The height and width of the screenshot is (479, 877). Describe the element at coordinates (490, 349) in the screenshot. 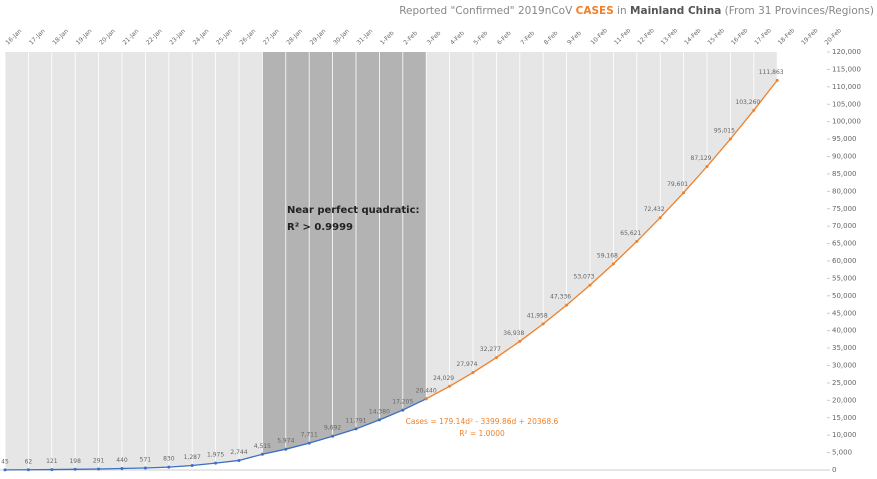

I see `data-label: 32,277` at that location.